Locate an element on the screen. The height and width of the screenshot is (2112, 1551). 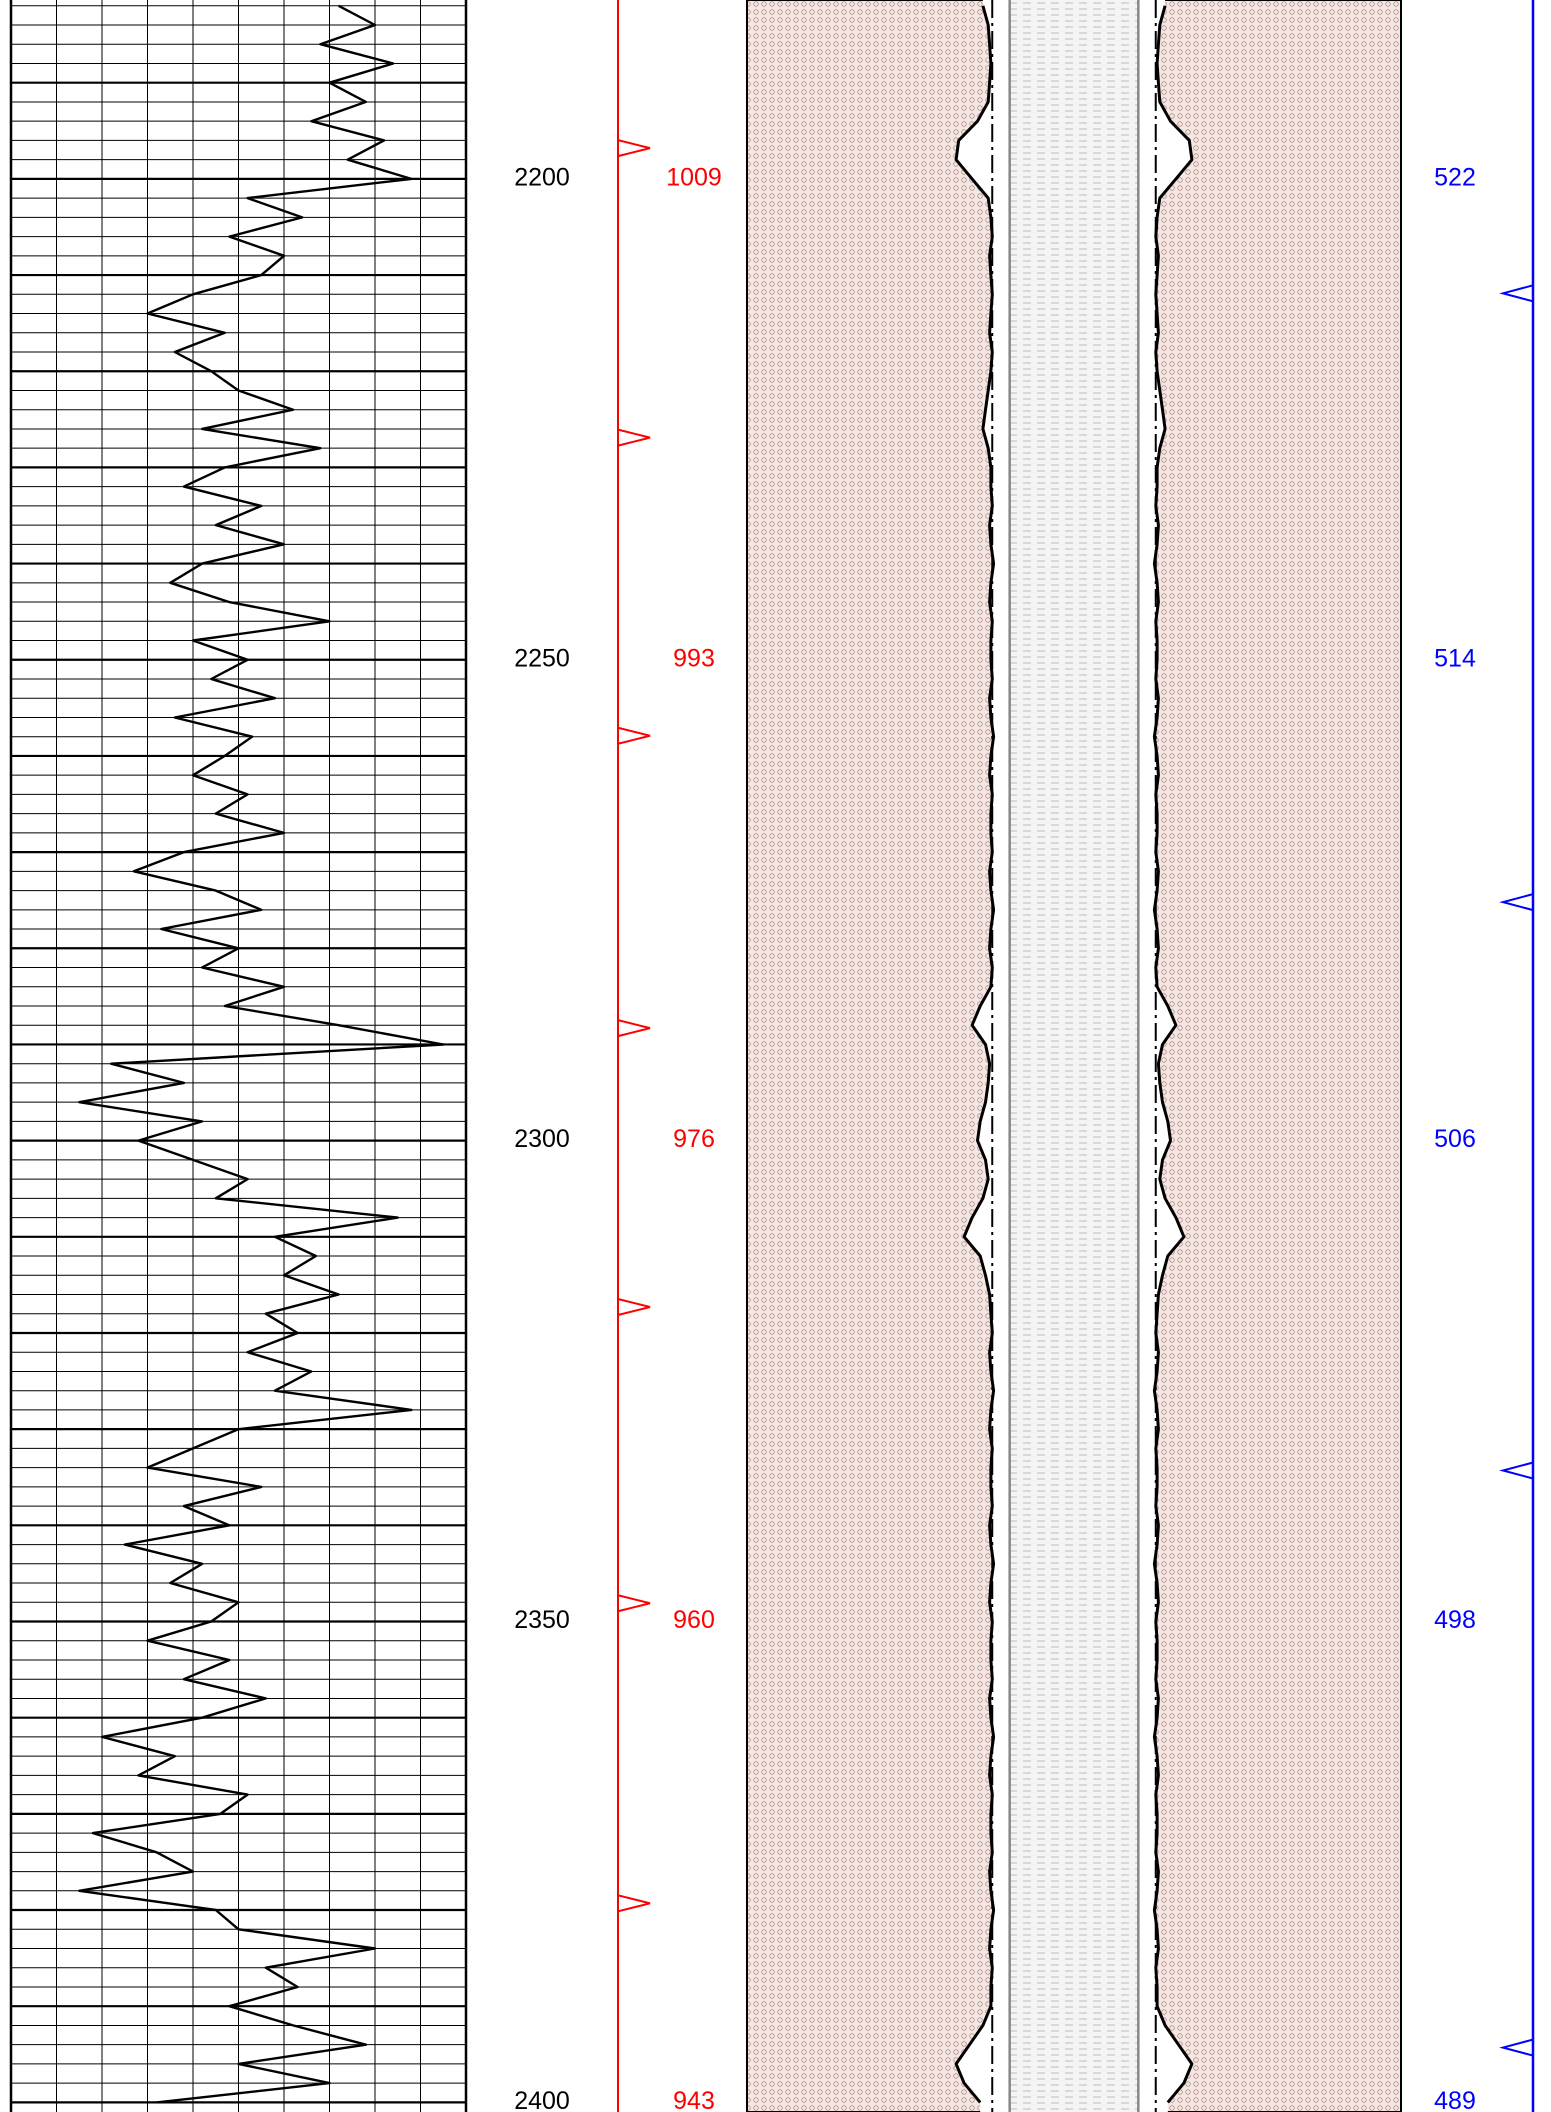
depth-label: 2350 is located at coordinates (542, 1620).